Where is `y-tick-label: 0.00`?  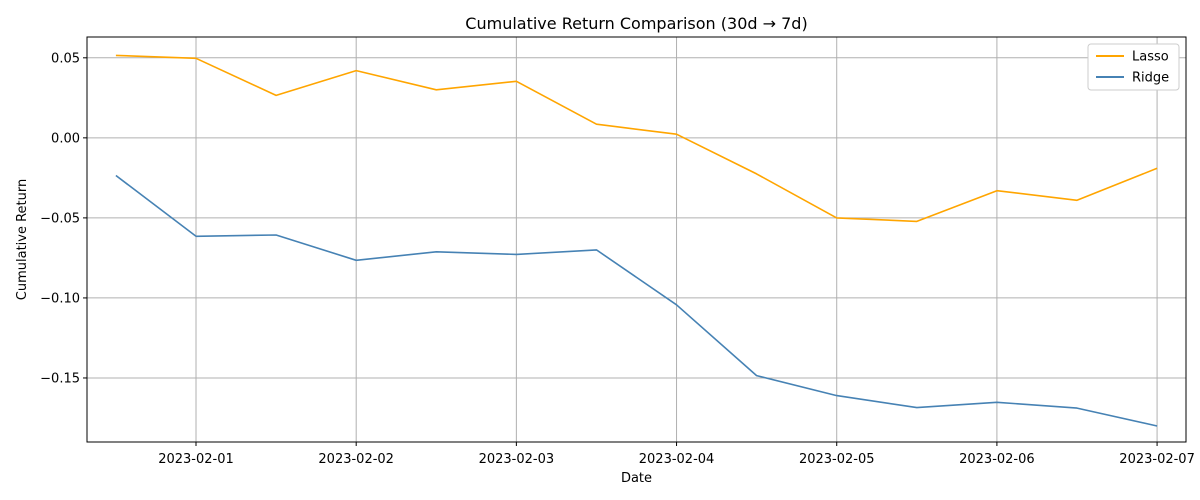
y-tick-label: 0.00 is located at coordinates (65, 138).